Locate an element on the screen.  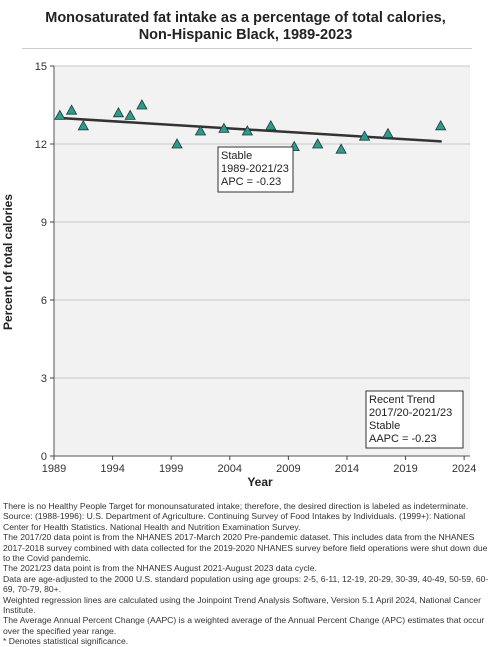
chart-title-line-2: Non-Hispanic Black, 1989-2023 is located at coordinates (245, 35).